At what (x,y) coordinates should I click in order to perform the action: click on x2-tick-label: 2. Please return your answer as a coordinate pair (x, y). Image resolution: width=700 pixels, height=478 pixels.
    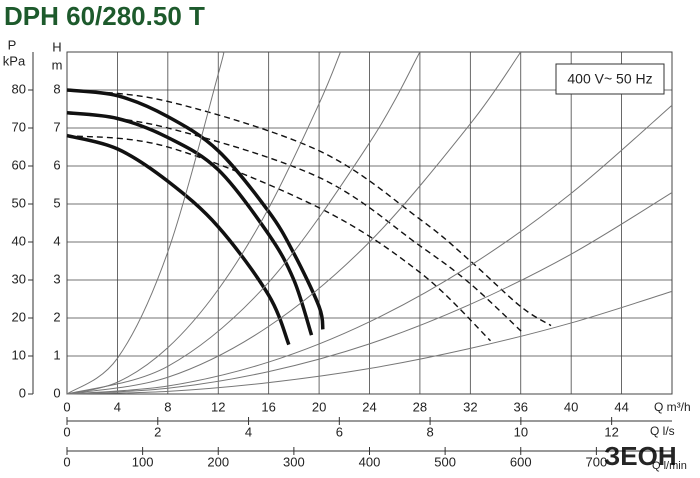
    Looking at the image, I should click on (157, 431).